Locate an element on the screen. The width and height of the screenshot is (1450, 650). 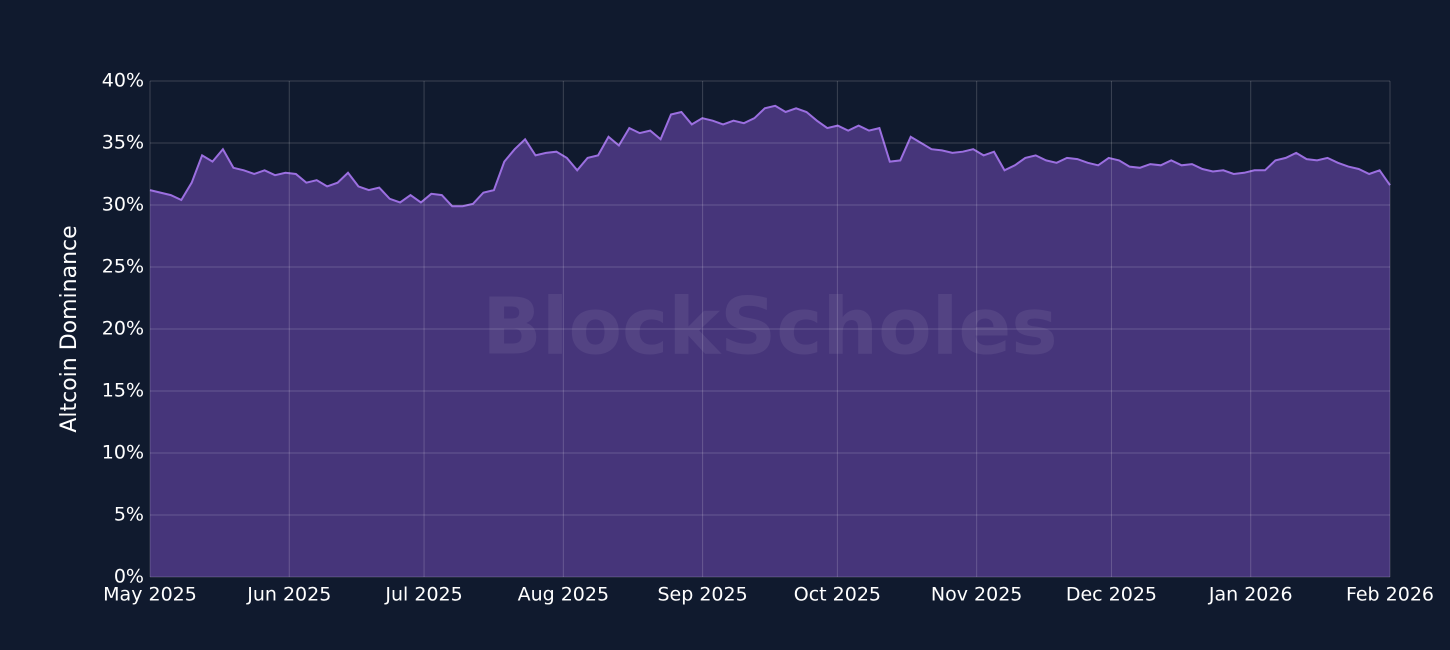
y-tick-label: 10% is located at coordinates (123, 453).